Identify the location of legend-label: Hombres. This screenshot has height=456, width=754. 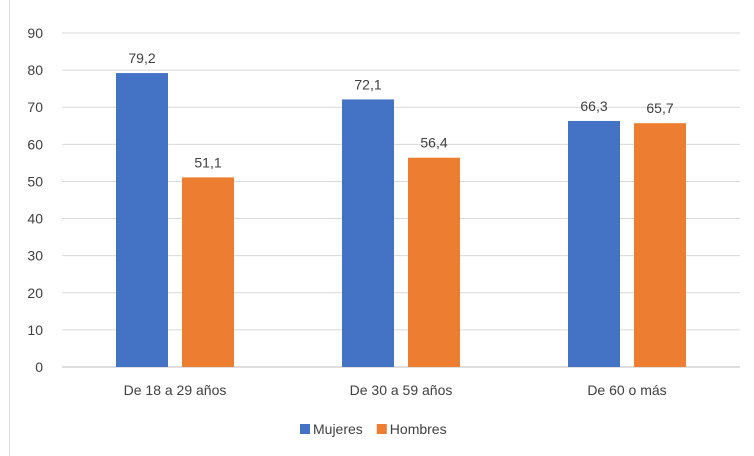
(418, 429).